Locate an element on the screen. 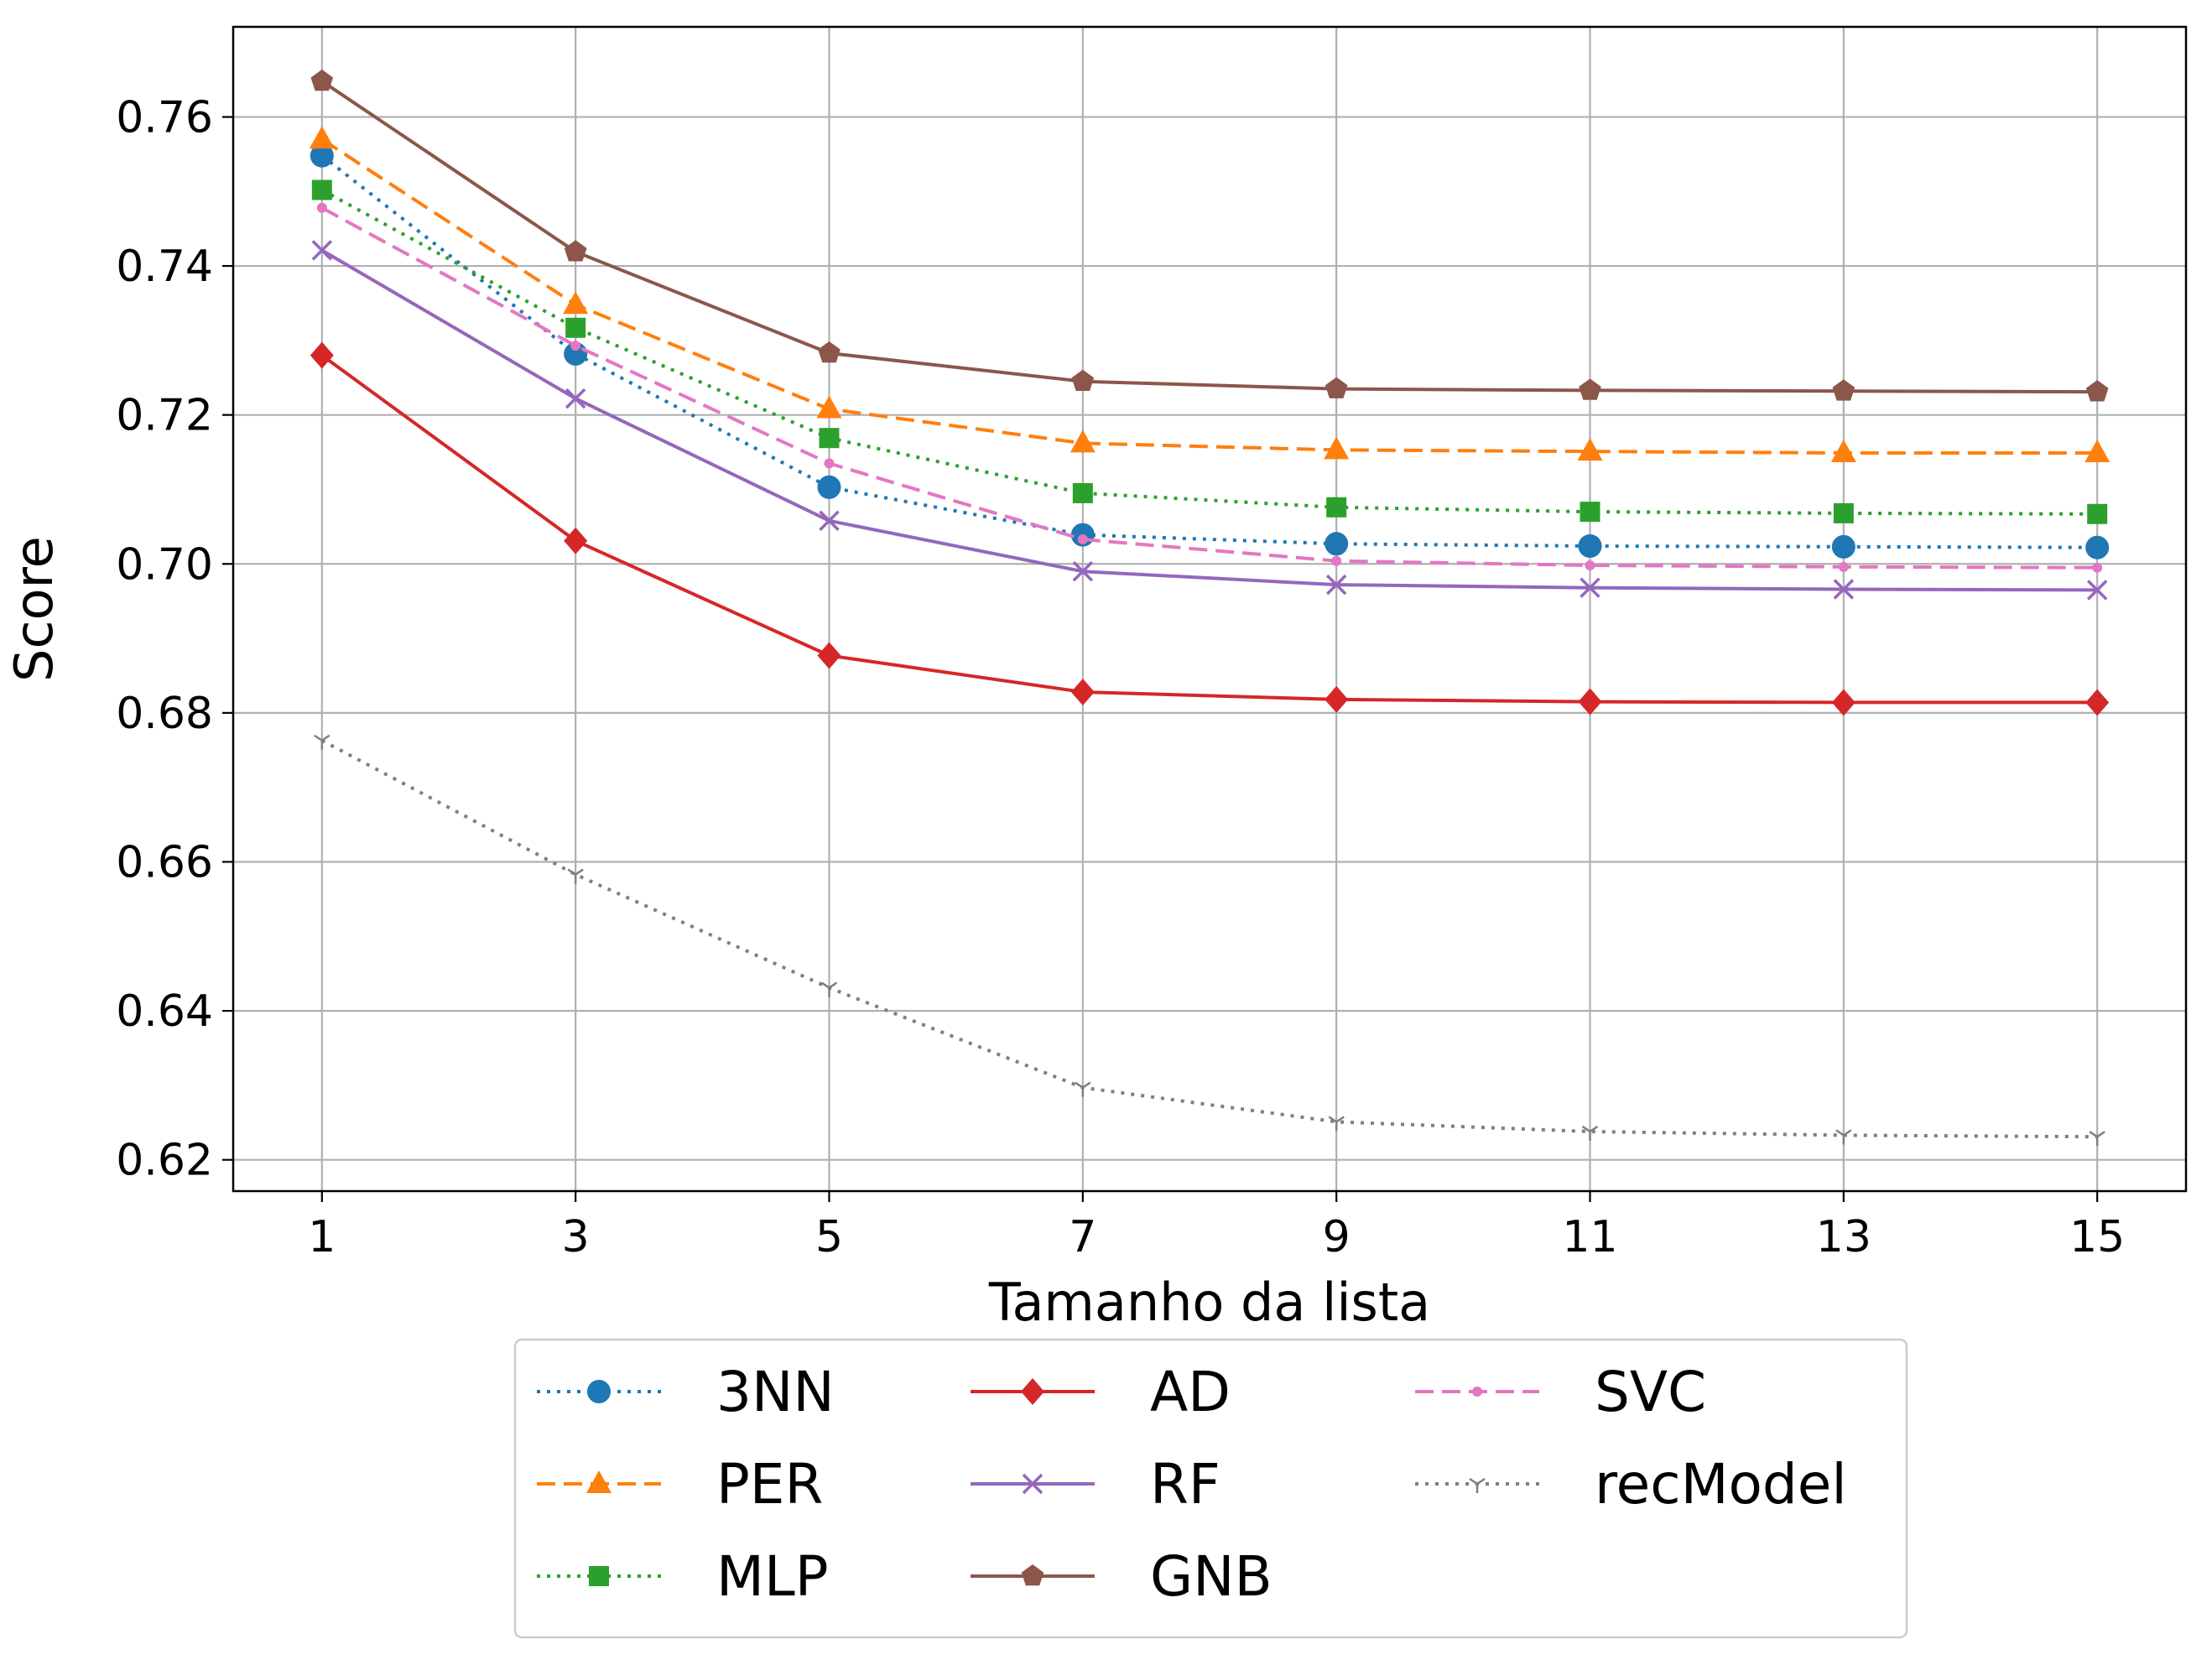 This screenshot has height=1660, width=2212. y-tick-label: 0.66 is located at coordinates (164, 862).